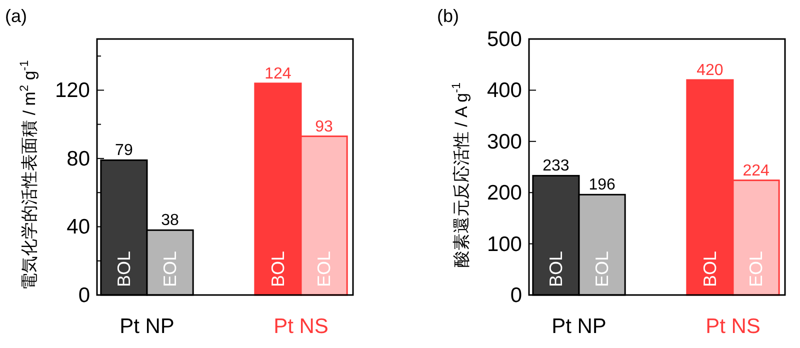 Image resolution: width=800 pixels, height=348 pixels. I want to click on chart-title: (b), so click(448, 16).